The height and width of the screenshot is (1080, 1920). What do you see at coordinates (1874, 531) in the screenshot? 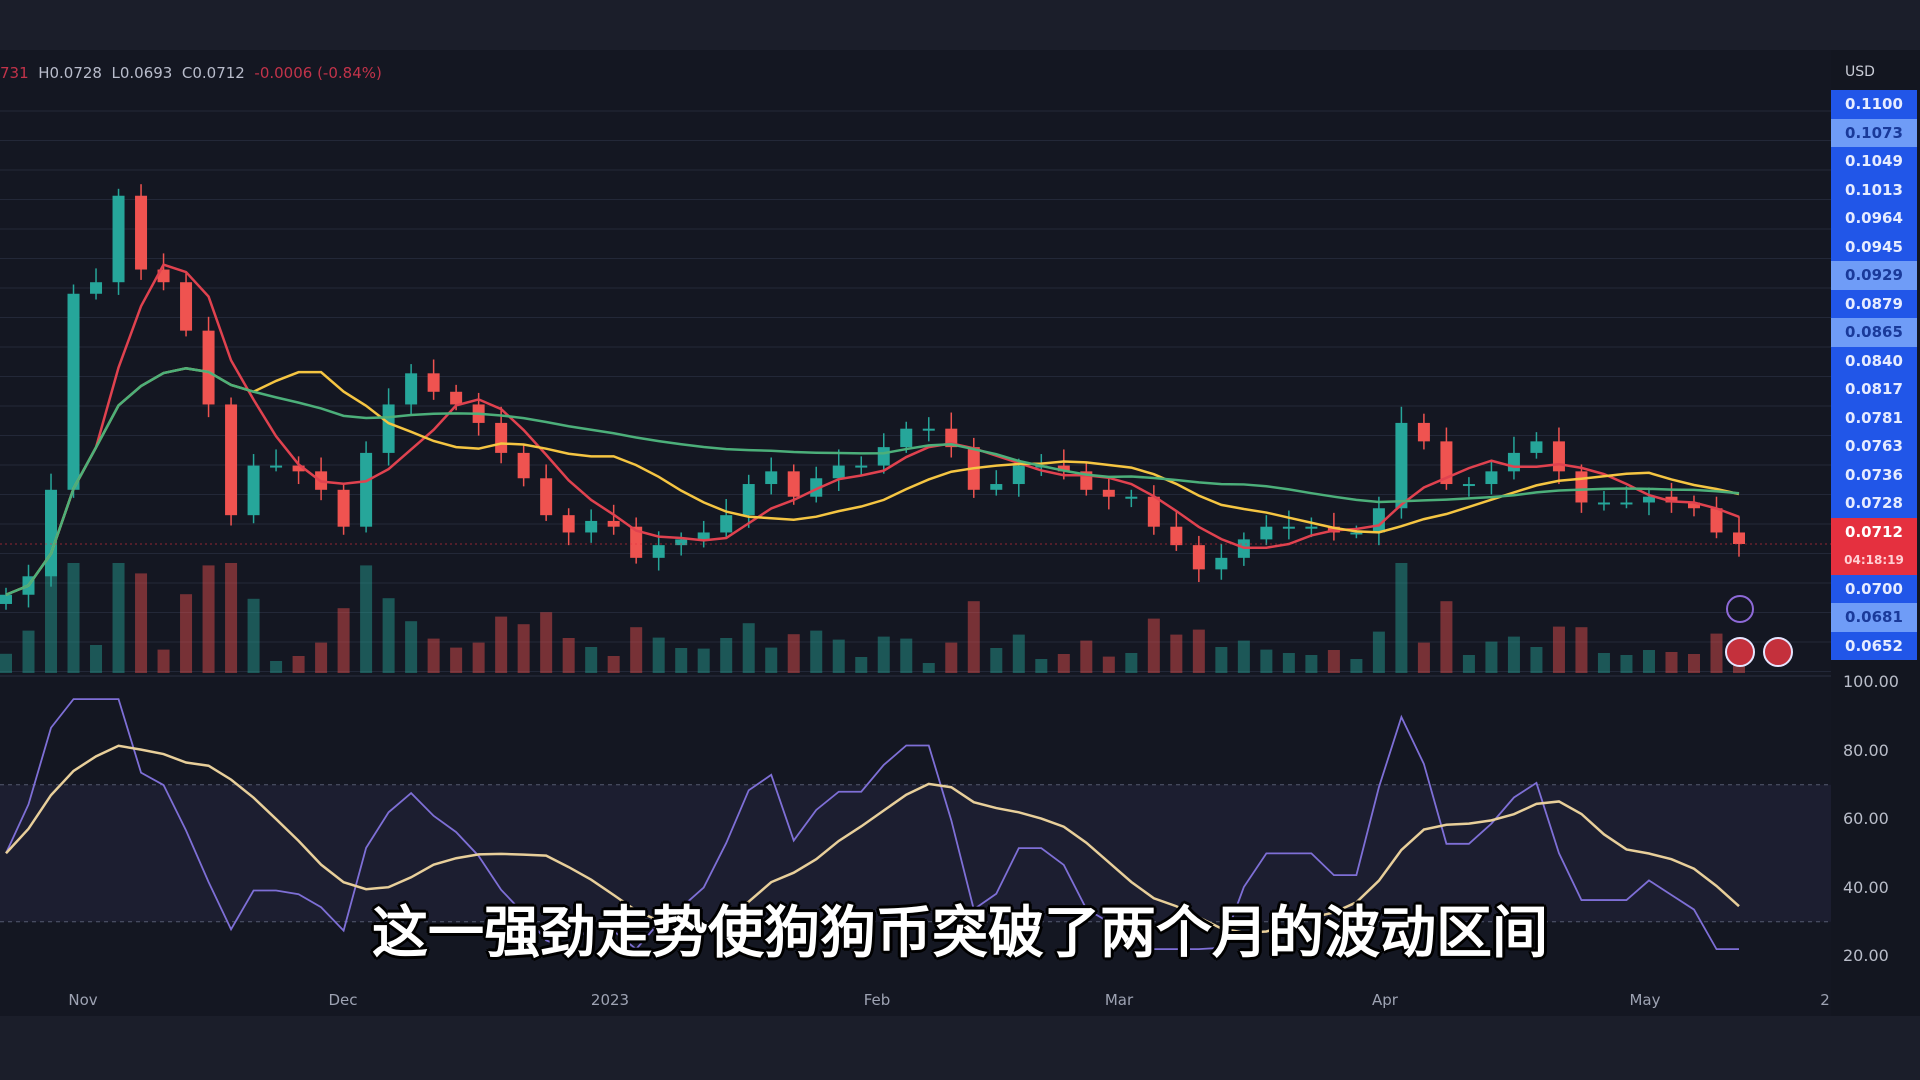
I see `price-label: 0.0712` at bounding box center [1874, 531].